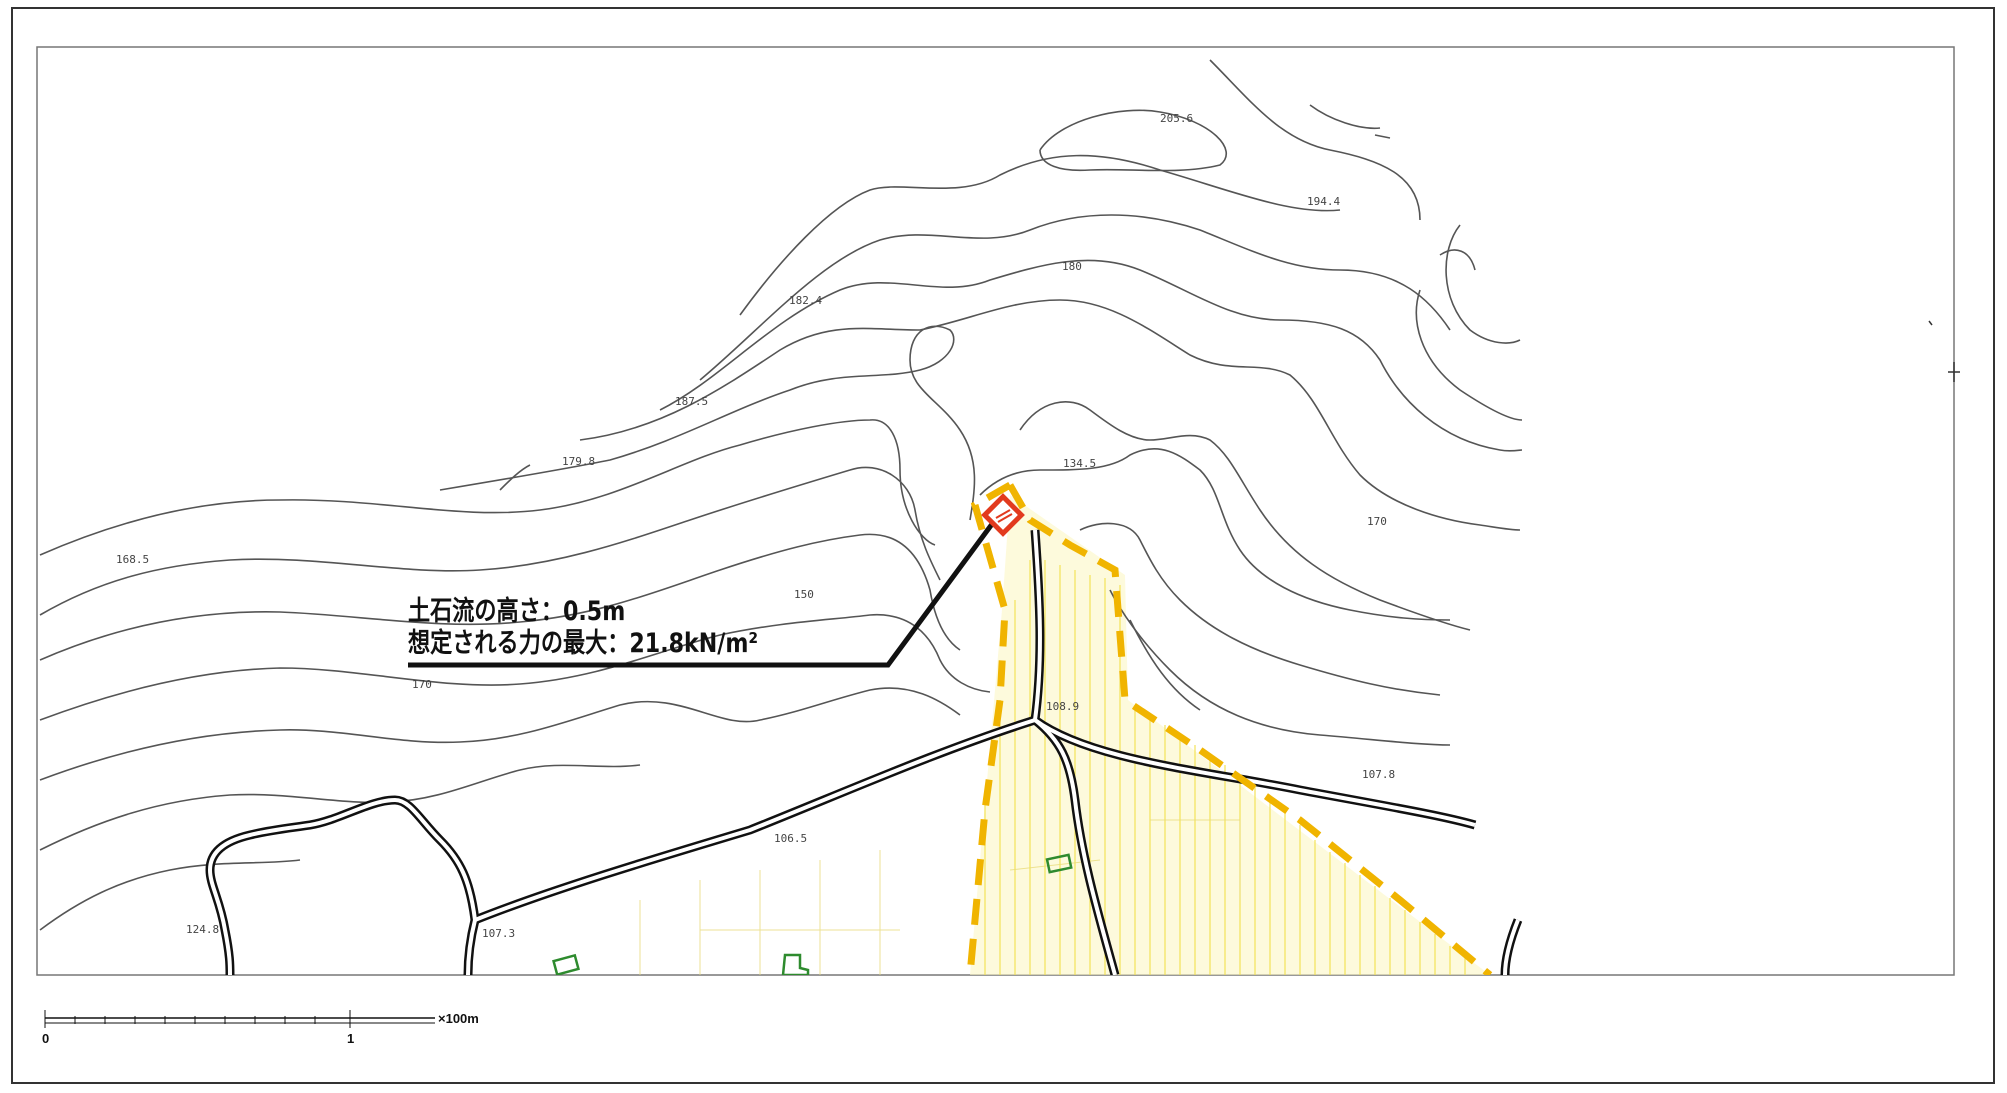 The width and height of the screenshot is (2007, 1093). What do you see at coordinates (1003, 515) in the screenshot?
I see `debris-flow-source-marker` at bounding box center [1003, 515].